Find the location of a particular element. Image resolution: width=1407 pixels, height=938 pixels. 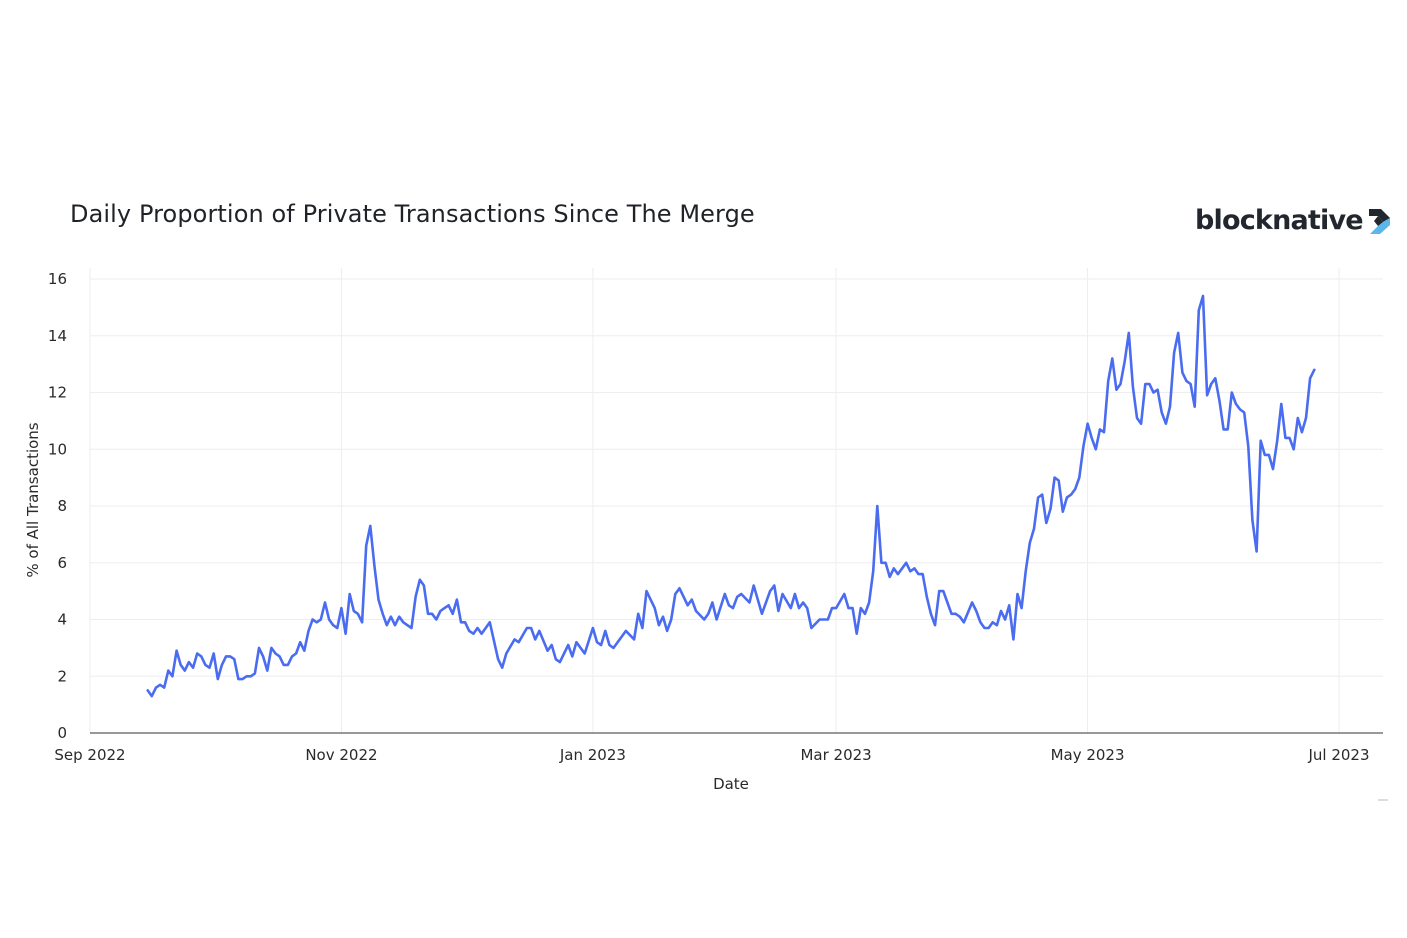

x-tick-label: Jan 2023 is located at coordinates (592, 755).